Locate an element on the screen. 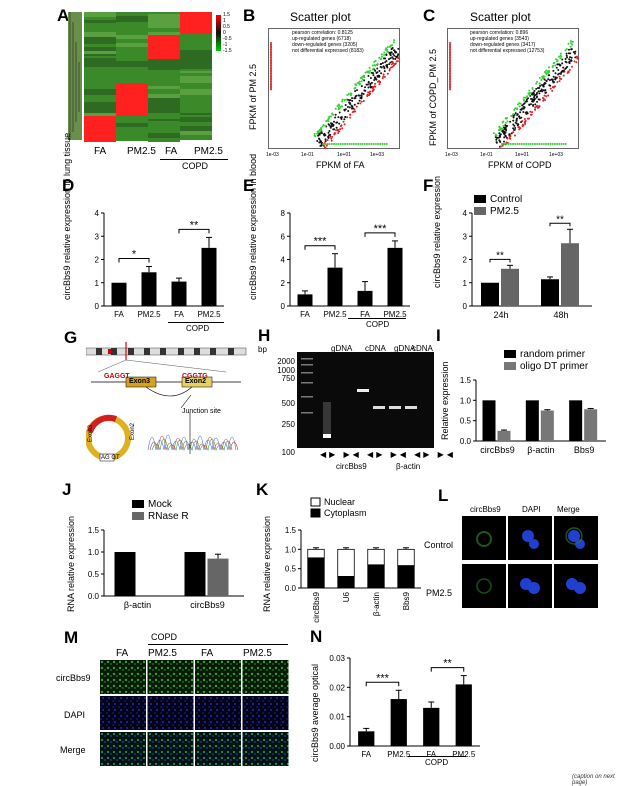 This screenshot has width=631, height=786. x-tick: 1e+03 is located at coordinates (377, 155).